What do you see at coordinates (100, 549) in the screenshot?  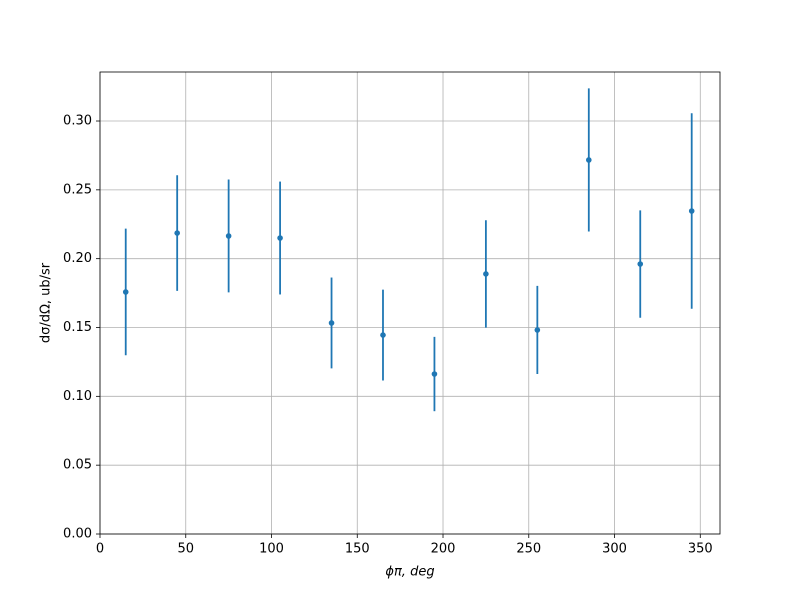 I see `x-tick-label: 0` at bounding box center [100, 549].